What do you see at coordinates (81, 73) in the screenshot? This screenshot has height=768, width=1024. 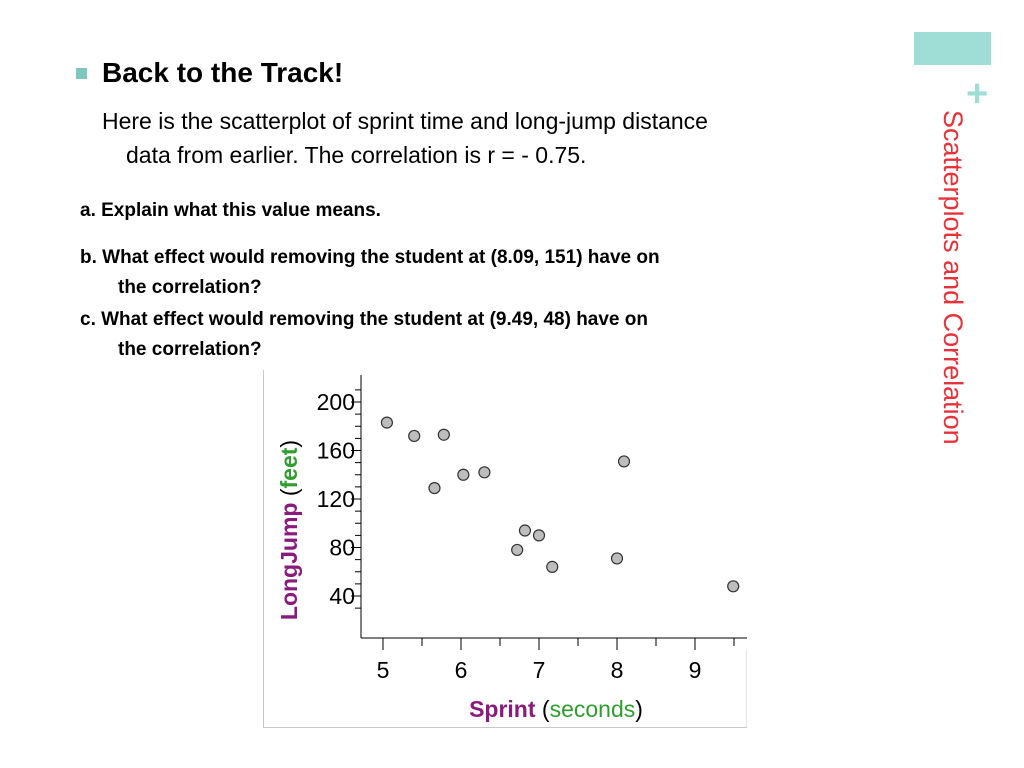 I see `bullet-icon` at bounding box center [81, 73].